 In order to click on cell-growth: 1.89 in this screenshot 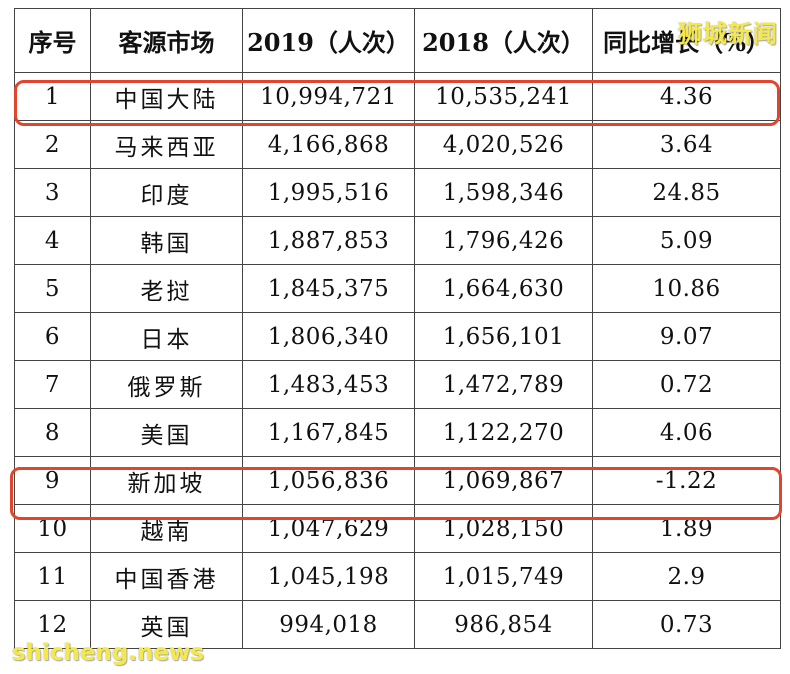, I will do `click(686, 528)`.